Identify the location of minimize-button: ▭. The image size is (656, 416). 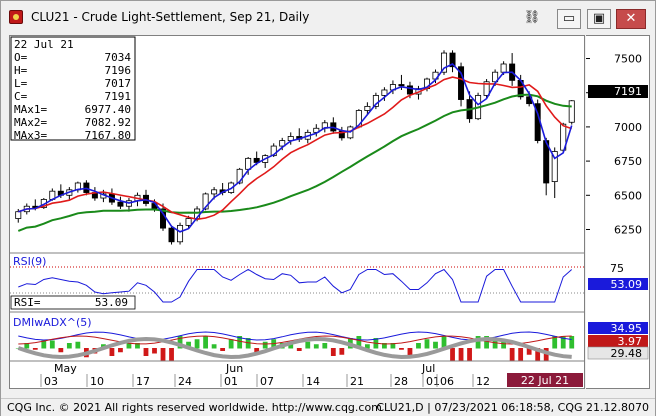
(569, 19).